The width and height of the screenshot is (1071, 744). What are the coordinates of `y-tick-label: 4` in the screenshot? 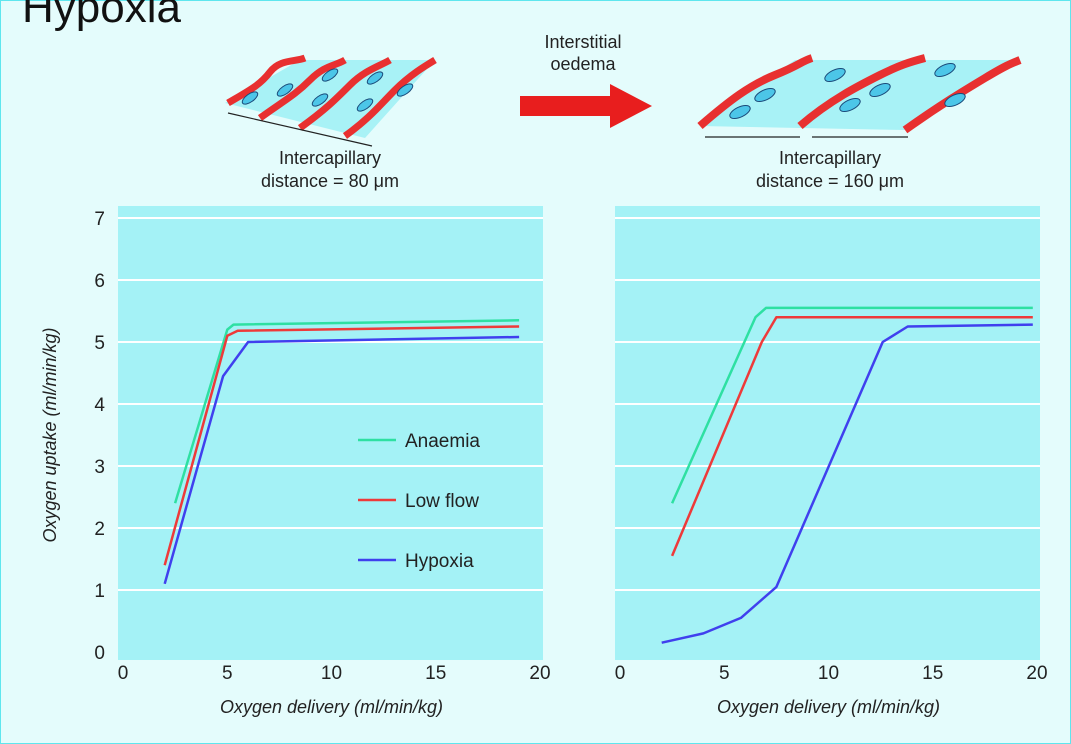 It's located at (99, 405).